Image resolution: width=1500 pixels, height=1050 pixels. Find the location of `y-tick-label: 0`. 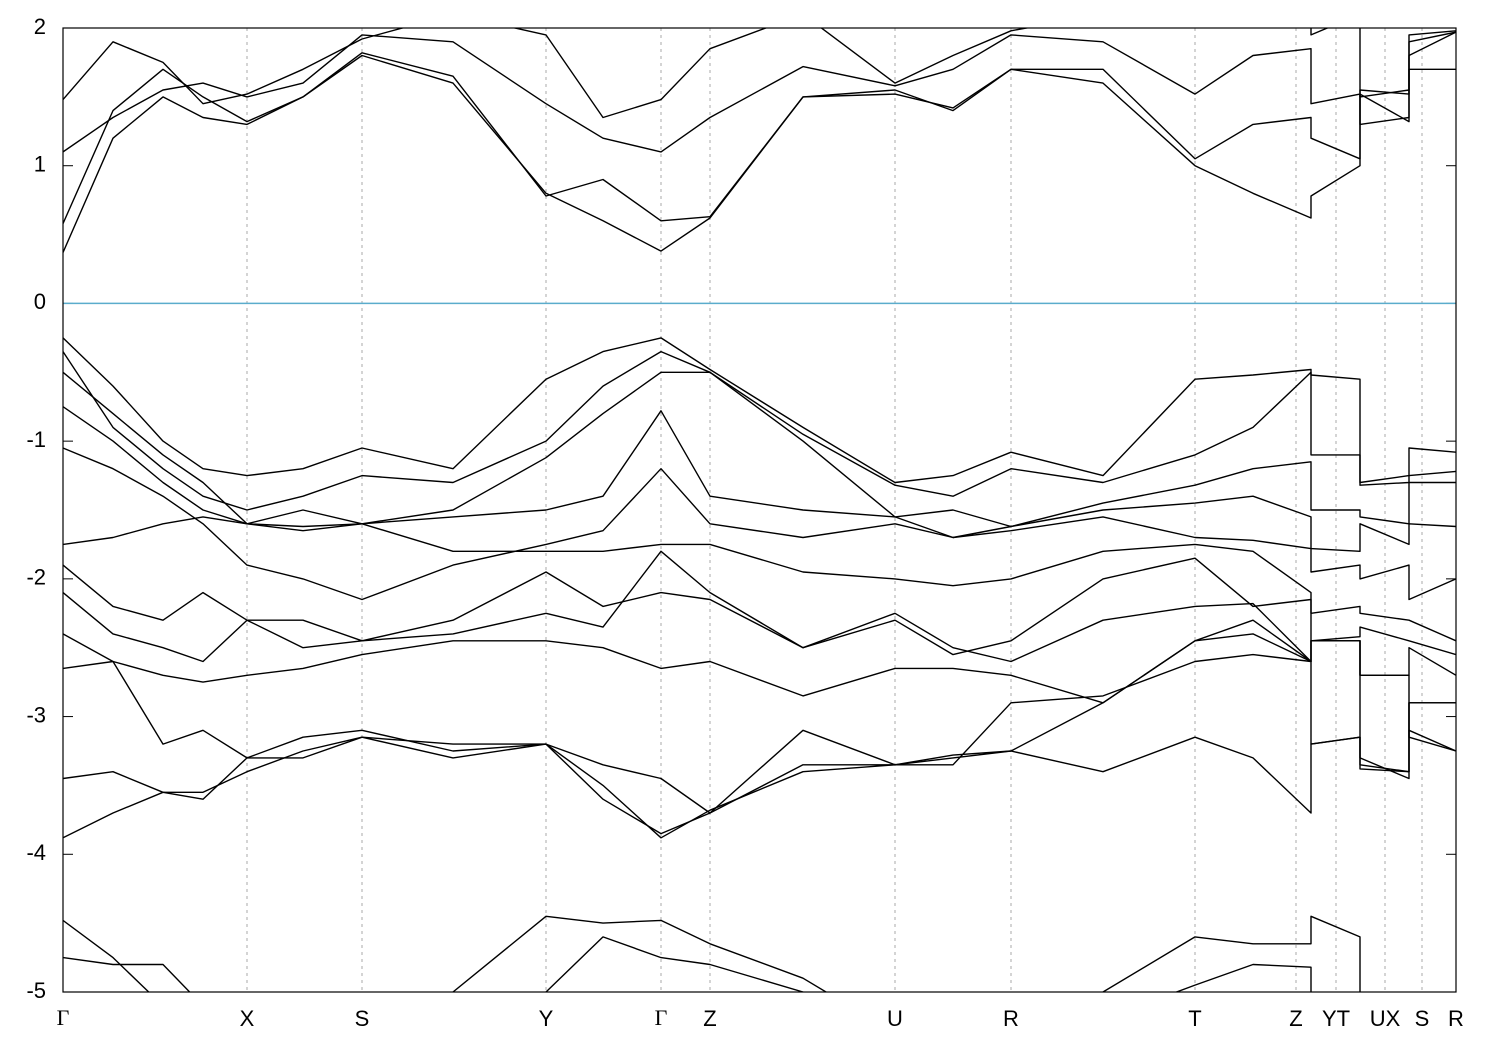

y-tick-label: 0 is located at coordinates (40, 301).